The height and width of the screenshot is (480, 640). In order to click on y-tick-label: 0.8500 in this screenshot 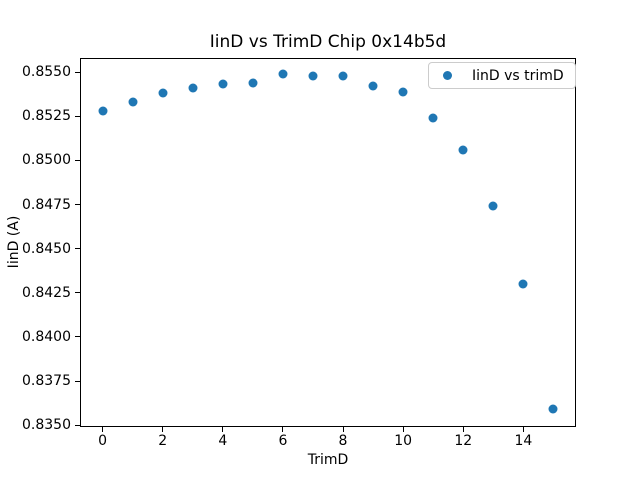, I will do `click(46, 160)`.